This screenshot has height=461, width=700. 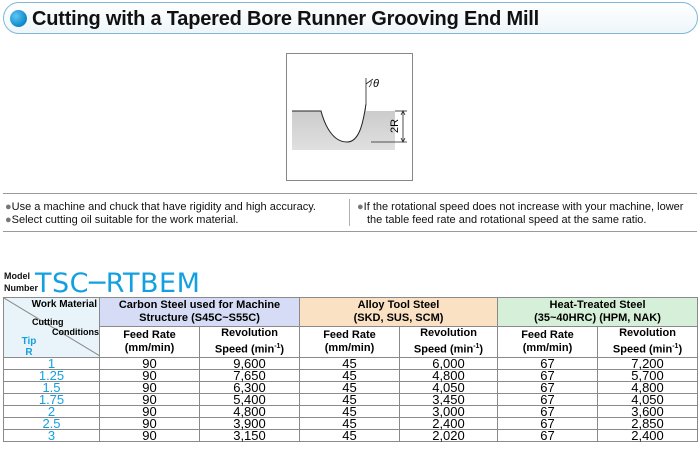 What do you see at coordinates (349, 114) in the screenshot?
I see `groove-diagram-graphic` at bounding box center [349, 114].